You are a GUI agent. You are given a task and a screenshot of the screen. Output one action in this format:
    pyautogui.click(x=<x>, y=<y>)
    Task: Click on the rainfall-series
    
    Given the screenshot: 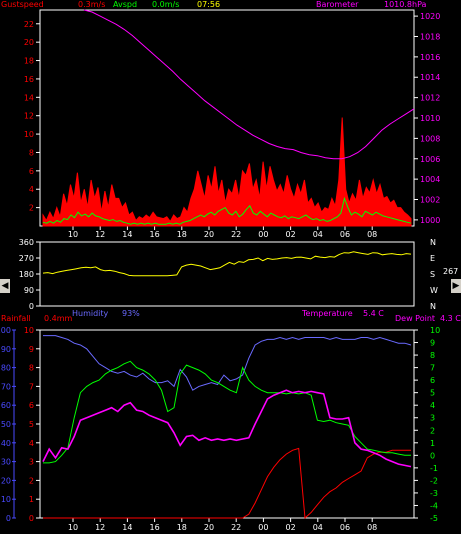 What is the action you would take?
    pyautogui.click(x=227, y=483)
    